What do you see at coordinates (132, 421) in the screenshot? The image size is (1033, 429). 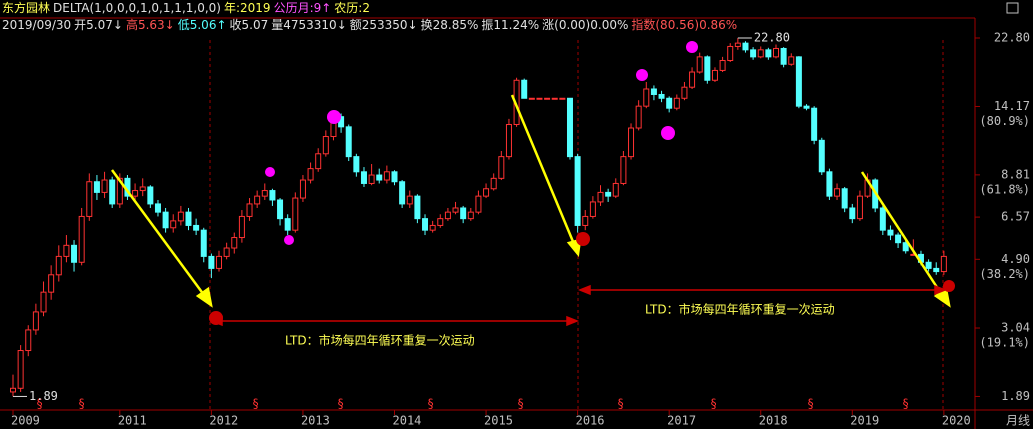 I see `x-tick-label: 2011` at bounding box center [132, 421].